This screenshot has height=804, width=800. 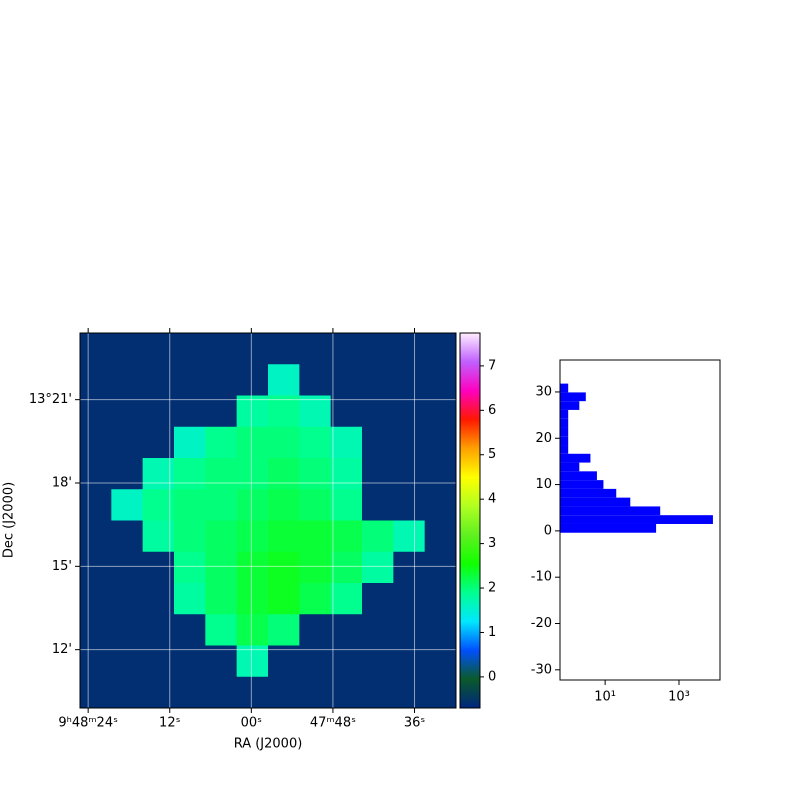 I want to click on x-tick-label: 10³, so click(x=679, y=697).